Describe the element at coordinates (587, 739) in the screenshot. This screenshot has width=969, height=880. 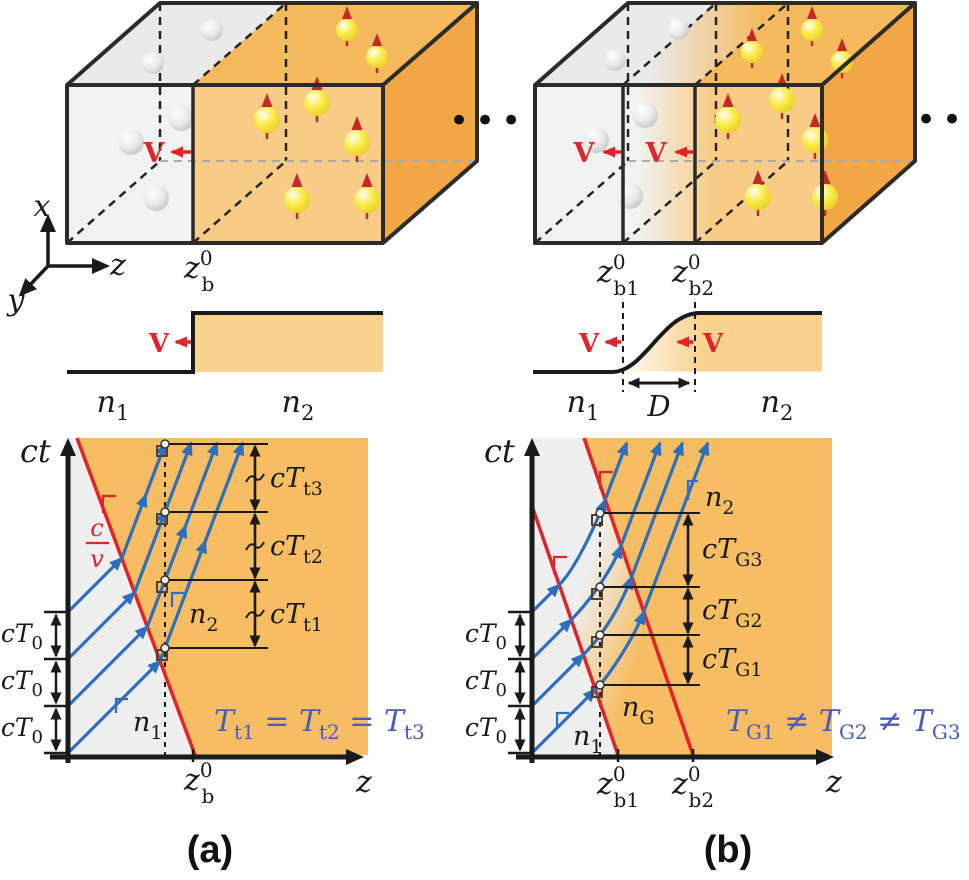
I see `diagram-b-n1-label: n1` at that location.